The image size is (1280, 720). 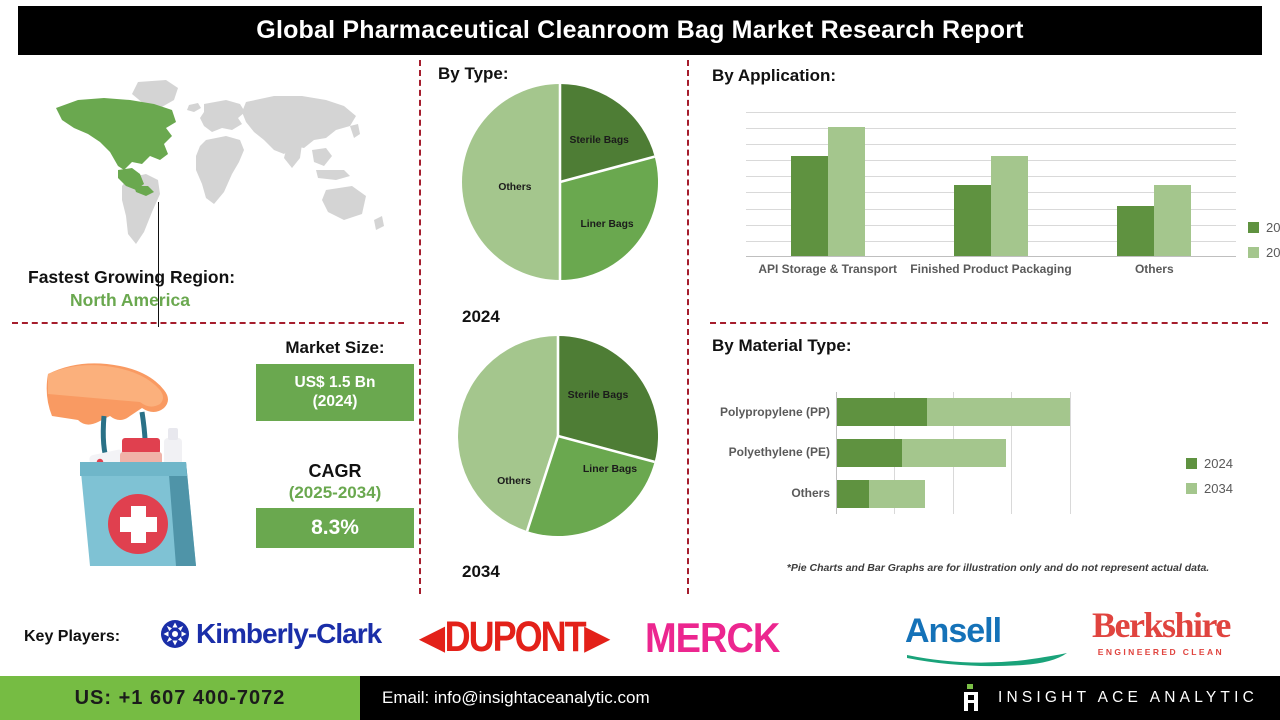 I want to click on berkshire-tagline: ENGINEERED CLEAN, so click(x=1161, y=652).